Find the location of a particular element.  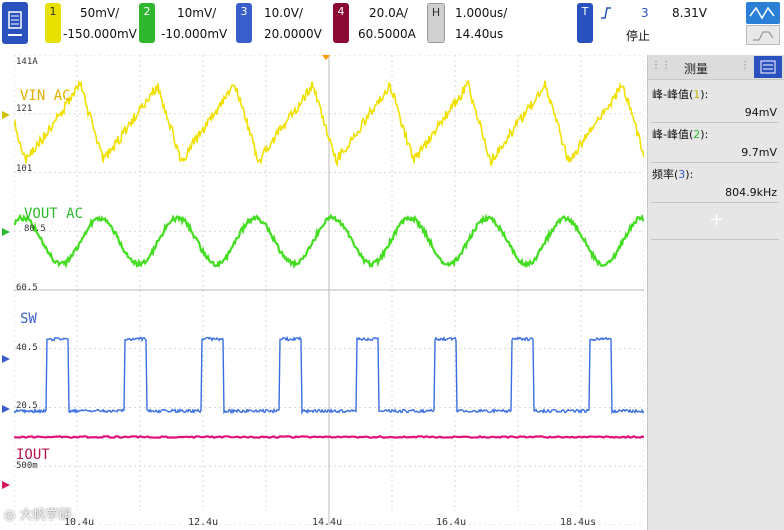

rising-edge-icon is located at coordinates (606, 13).